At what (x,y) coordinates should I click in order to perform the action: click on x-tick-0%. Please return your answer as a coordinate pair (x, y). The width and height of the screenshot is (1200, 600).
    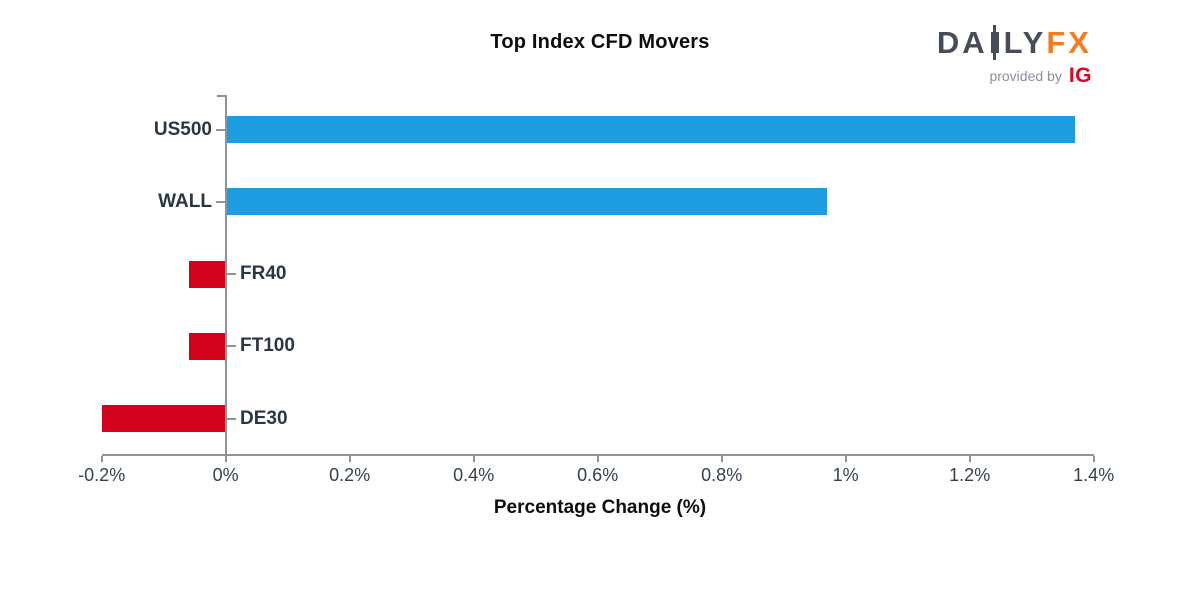
    Looking at the image, I should click on (225, 459).